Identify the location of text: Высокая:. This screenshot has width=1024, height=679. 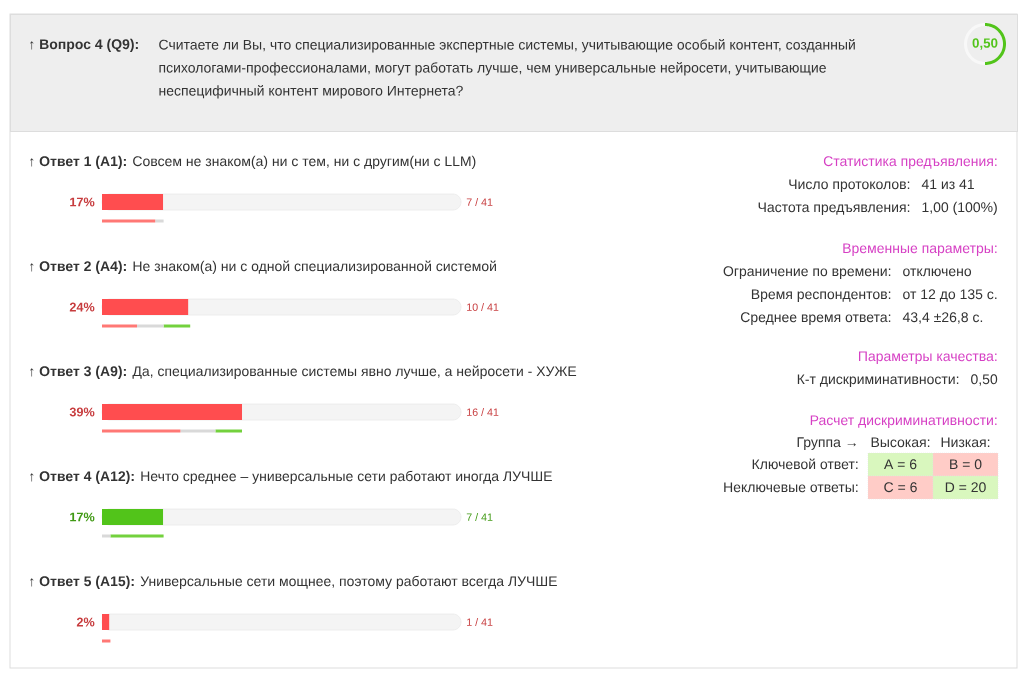
(900, 442).